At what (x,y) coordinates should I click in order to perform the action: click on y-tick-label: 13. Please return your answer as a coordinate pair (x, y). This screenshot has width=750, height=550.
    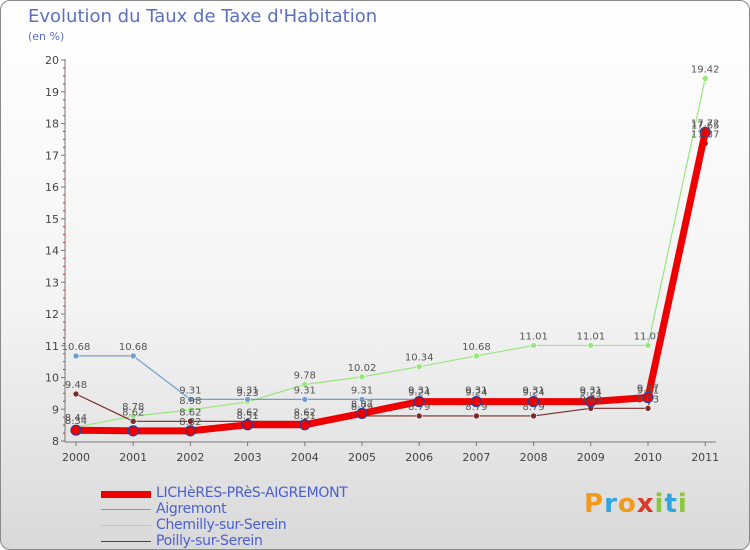
    Looking at the image, I should click on (52, 282).